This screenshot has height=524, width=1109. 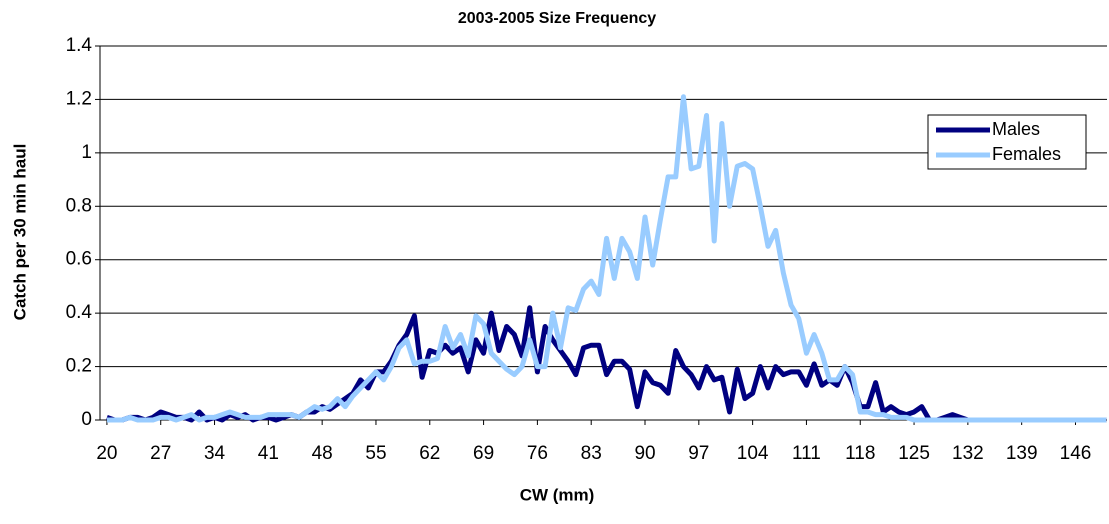 What do you see at coordinates (106, 453) in the screenshot?
I see `x-tick-label: 20` at bounding box center [106, 453].